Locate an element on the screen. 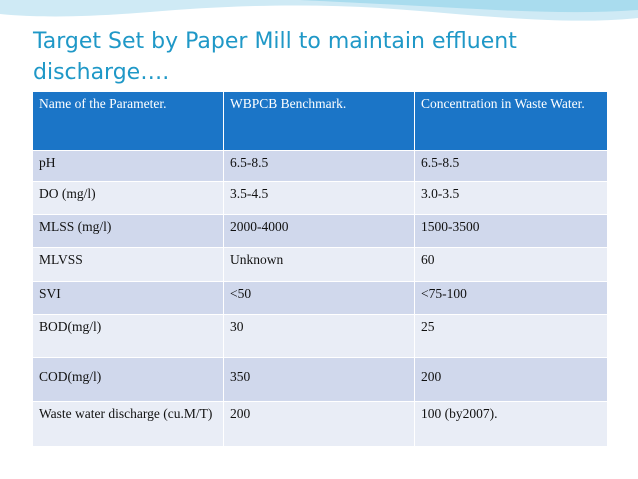 The width and height of the screenshot is (638, 479). table-row: SVI <50 <75-100 is located at coordinates (320, 298).